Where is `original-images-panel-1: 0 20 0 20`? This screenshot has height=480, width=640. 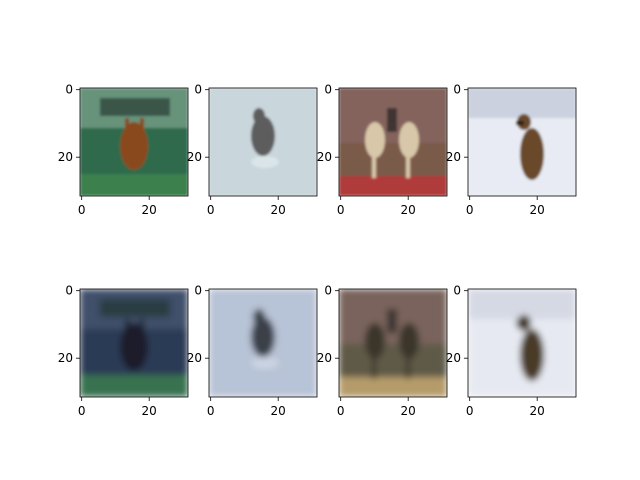
original-images-panel-1: 0 20 0 20 is located at coordinates (123, 150).